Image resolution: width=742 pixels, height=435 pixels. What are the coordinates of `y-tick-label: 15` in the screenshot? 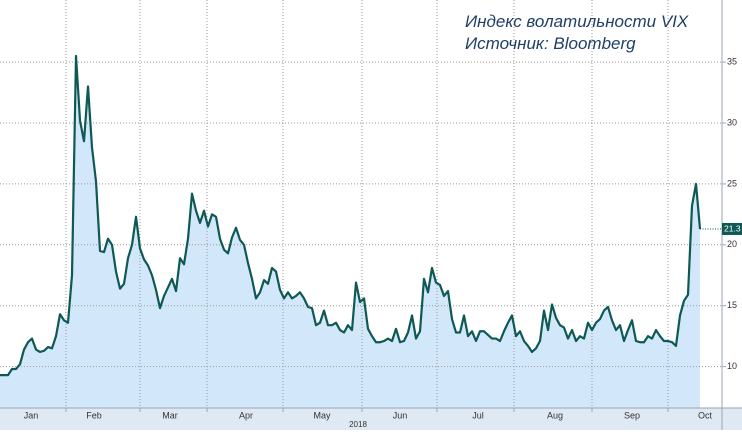 It's located at (732, 305).